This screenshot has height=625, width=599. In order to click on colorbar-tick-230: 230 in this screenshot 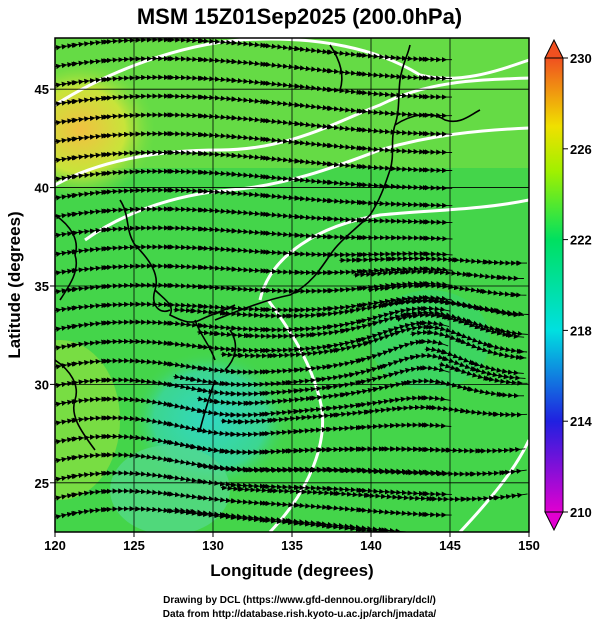, I will do `click(581, 58)`.